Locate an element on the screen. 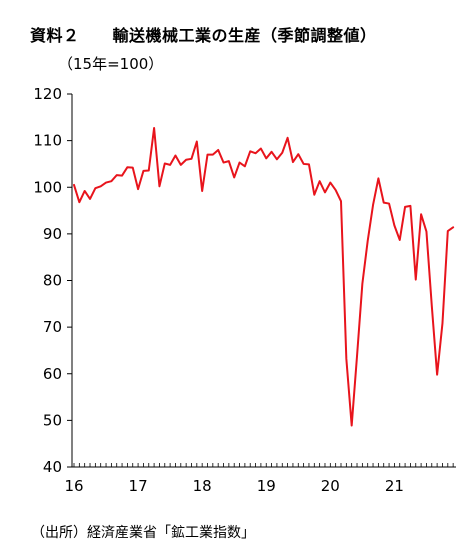 This screenshot has height=558, width=474. x-tick-label: 19 is located at coordinates (266, 486).